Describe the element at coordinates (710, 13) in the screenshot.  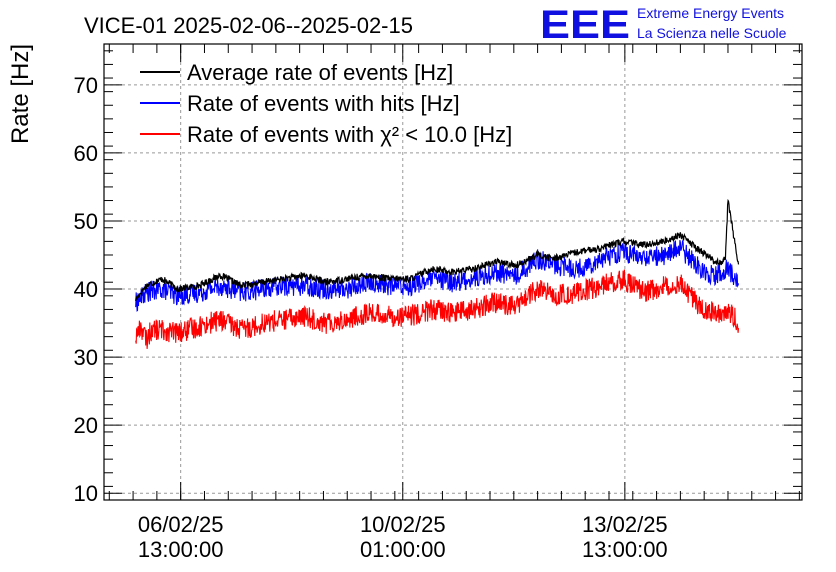
I see `eee-logo-line1: Extreme Energy Events` at that location.